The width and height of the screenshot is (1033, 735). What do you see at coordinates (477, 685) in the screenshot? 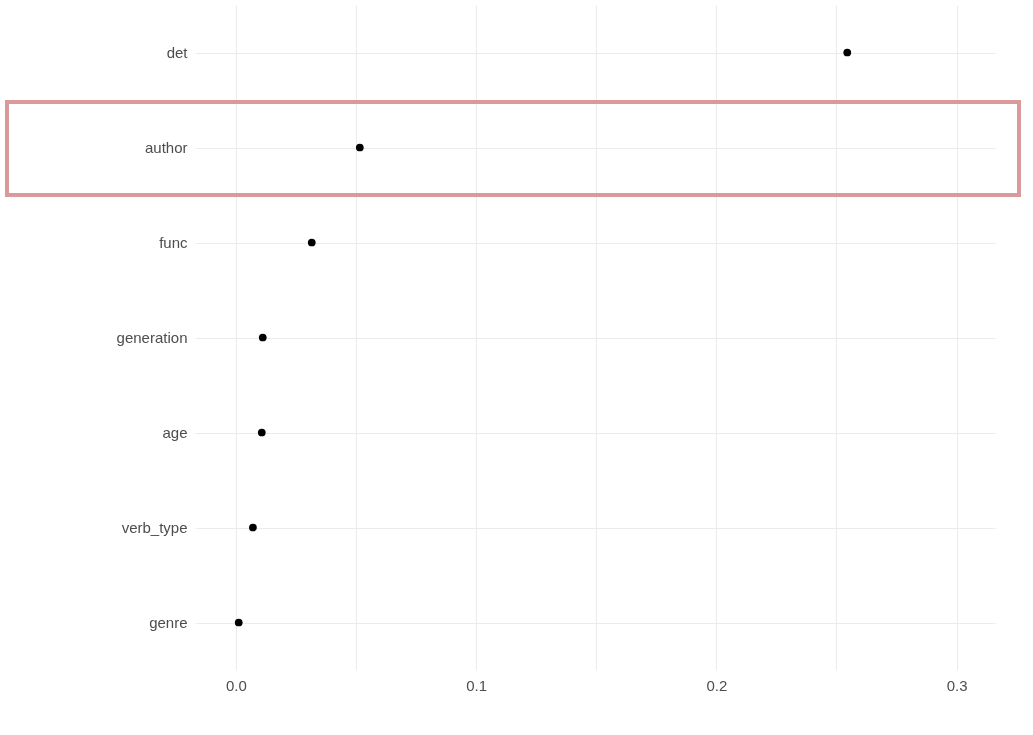
I see `x-tick-label: 0.1` at bounding box center [477, 685].